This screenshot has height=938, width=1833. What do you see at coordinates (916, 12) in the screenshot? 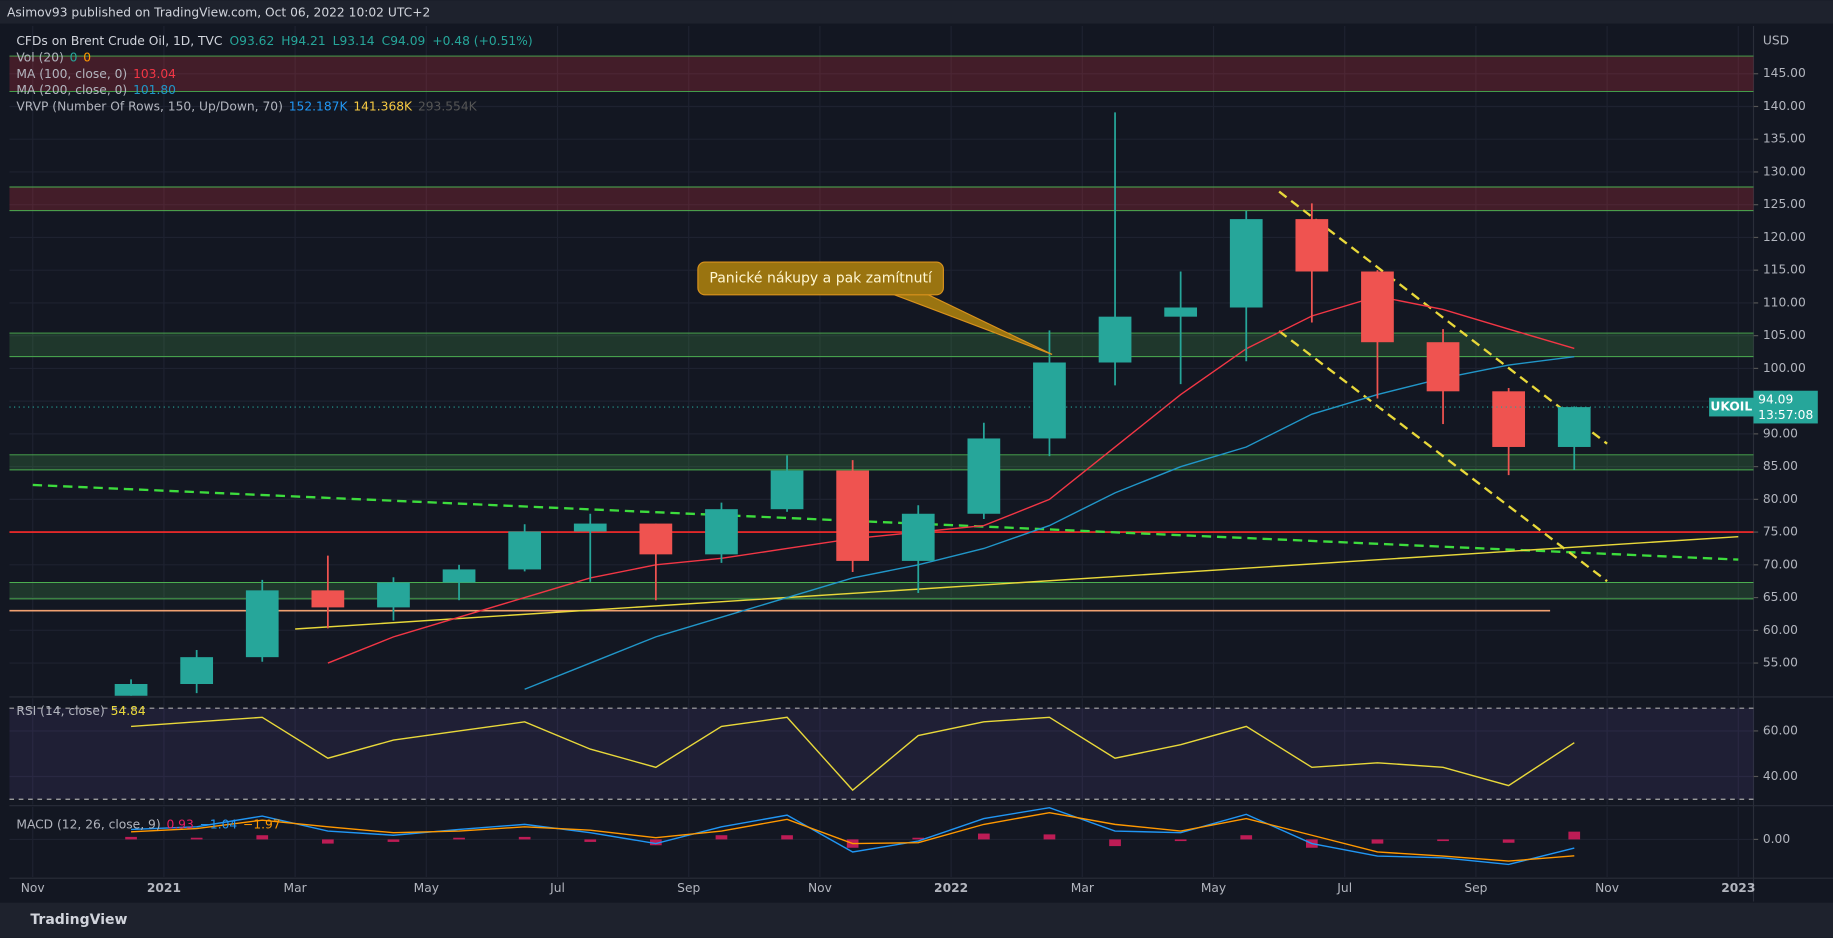
I see `top-bar` at bounding box center [916, 12].